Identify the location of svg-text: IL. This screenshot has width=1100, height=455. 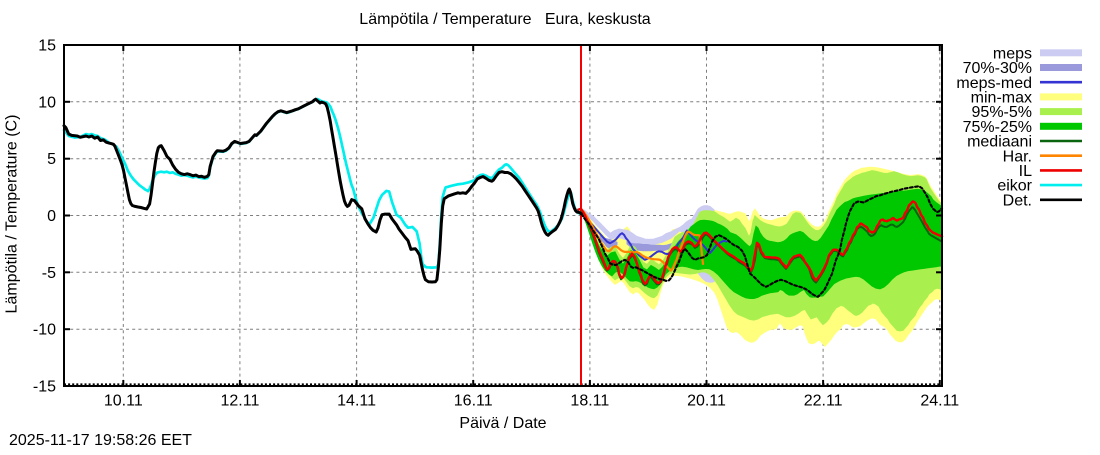
(1025, 171).